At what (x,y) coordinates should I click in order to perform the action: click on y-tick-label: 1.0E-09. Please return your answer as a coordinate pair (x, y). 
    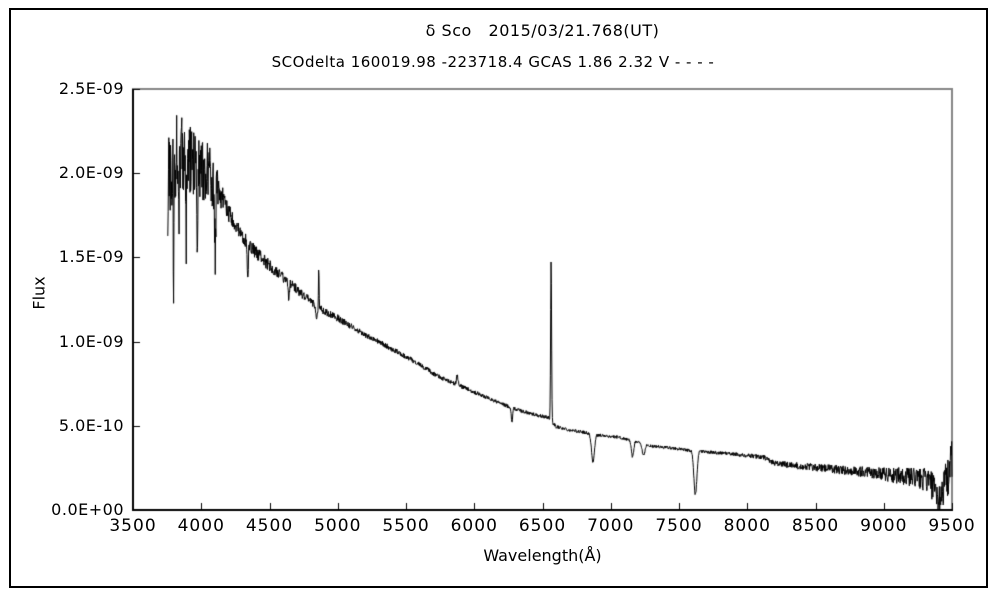
    Looking at the image, I should click on (91, 341).